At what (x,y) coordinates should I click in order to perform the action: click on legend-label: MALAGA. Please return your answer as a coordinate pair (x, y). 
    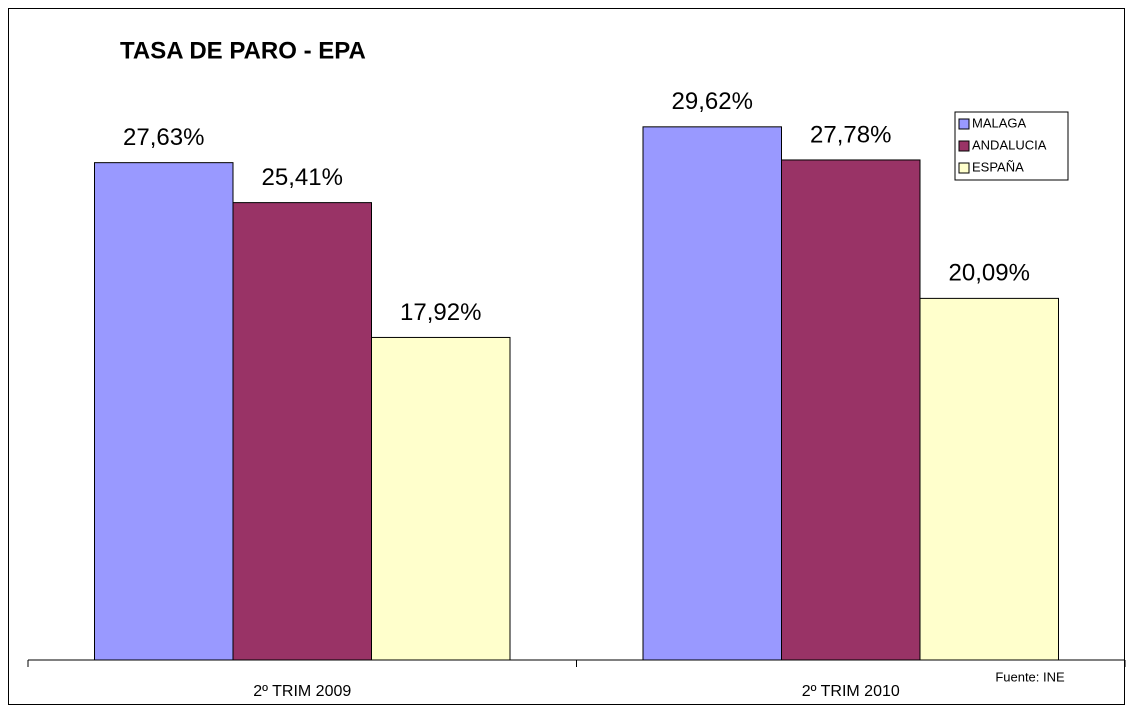
    Looking at the image, I should click on (999, 122).